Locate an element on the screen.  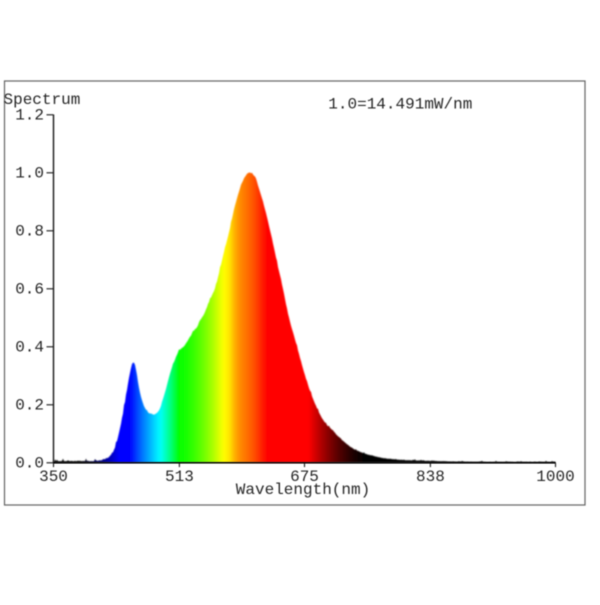
svg-text: 350 is located at coordinates (53, 477).